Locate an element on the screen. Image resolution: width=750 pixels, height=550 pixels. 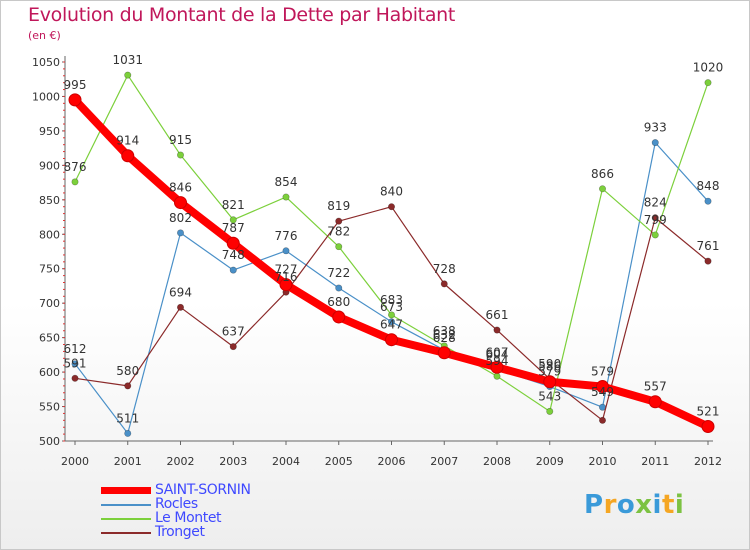
x-tick-label: 2008 is located at coordinates (497, 461).